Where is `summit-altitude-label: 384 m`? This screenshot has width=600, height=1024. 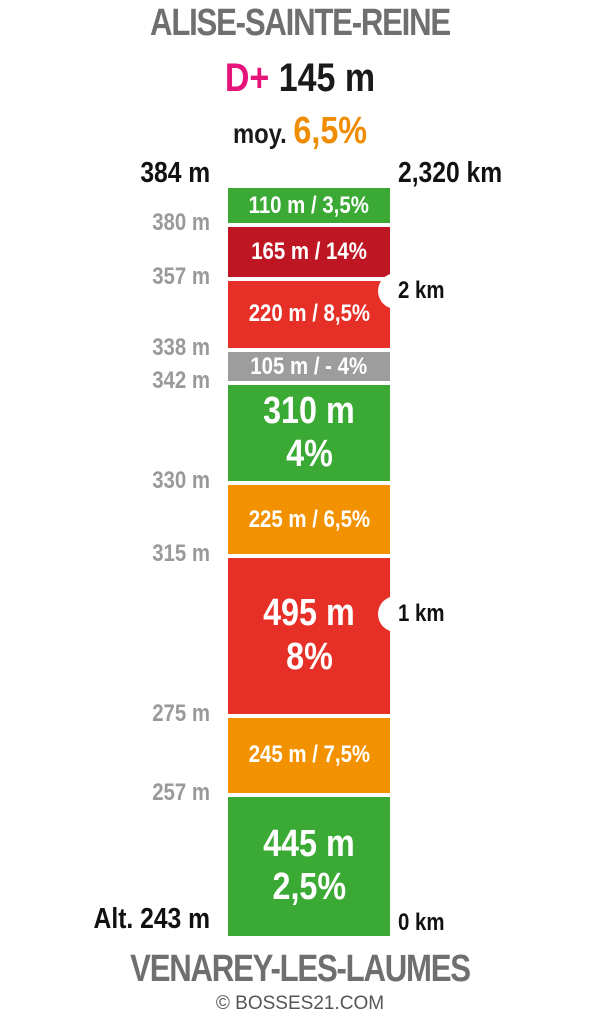
summit-altitude-label: 384 m is located at coordinates (175, 173).